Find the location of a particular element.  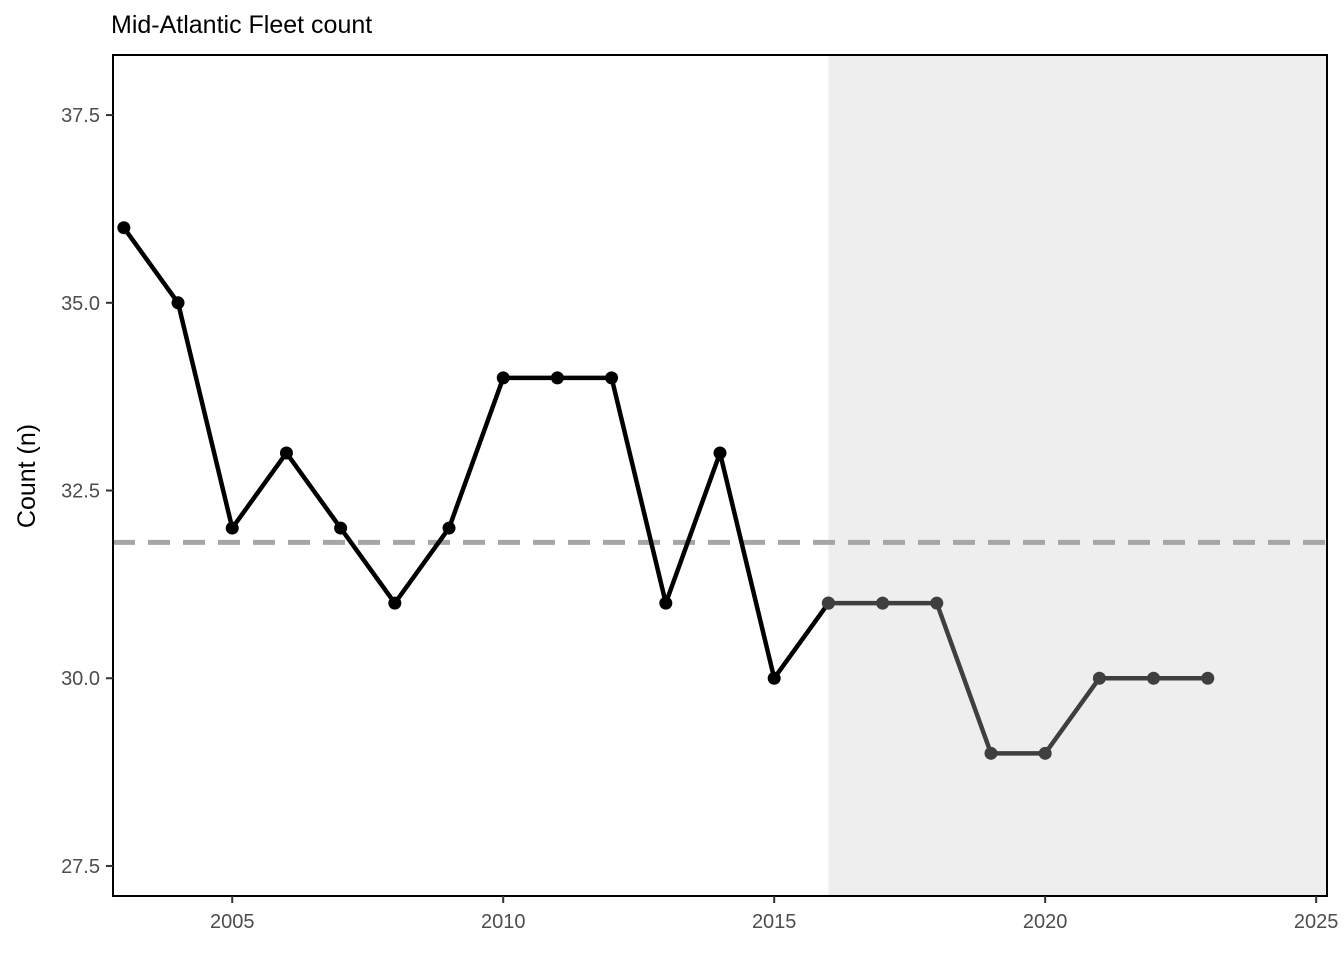

series-0-point-2005 is located at coordinates (232, 528).